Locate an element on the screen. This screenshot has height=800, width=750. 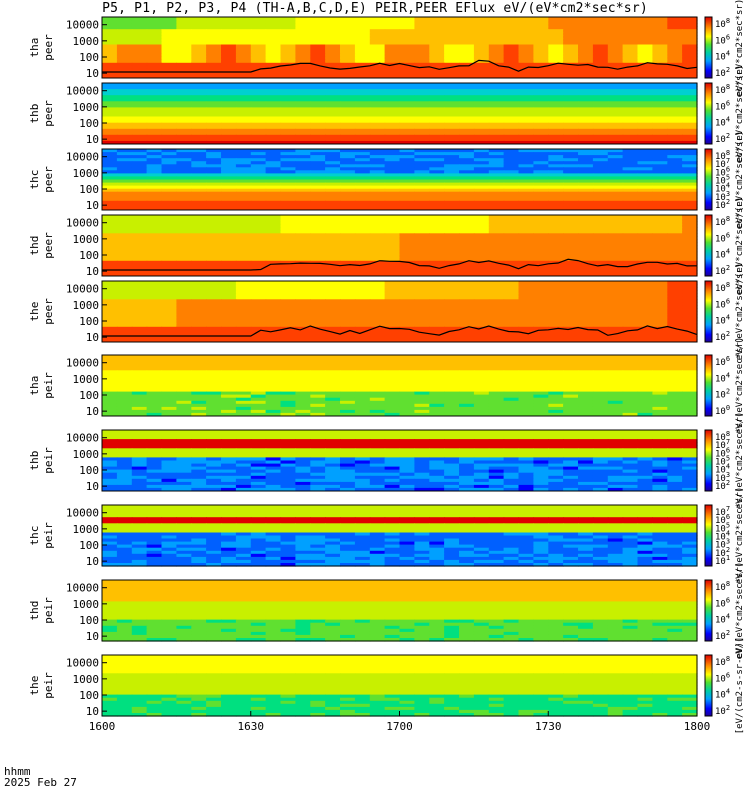
x-axis: 1600 1630 1700 1730 1800 is located at coordinates (400, 722).